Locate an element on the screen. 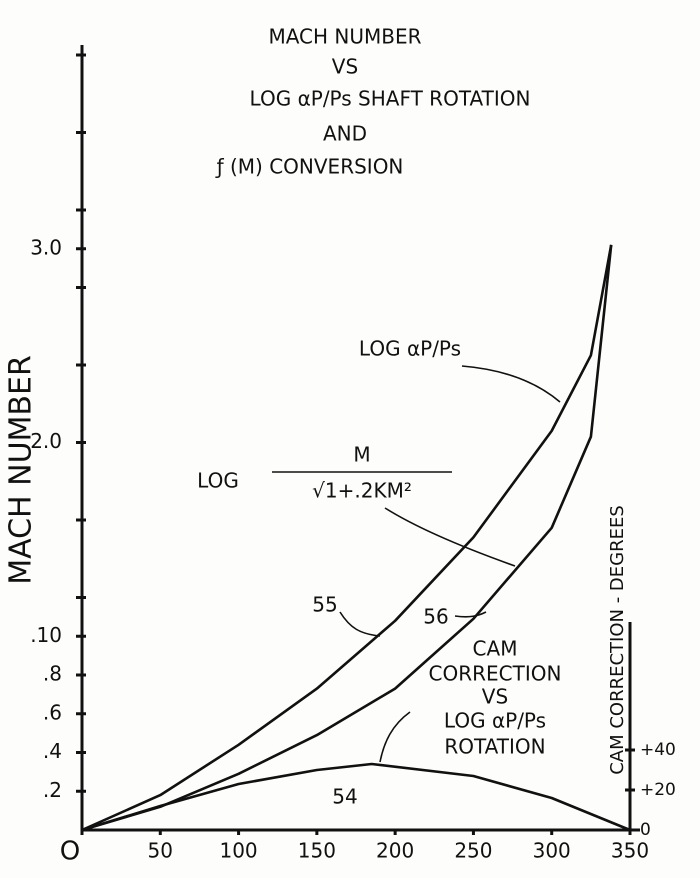 This screenshot has width=700, height=878. x-tick-label: 250 is located at coordinates (473, 851).